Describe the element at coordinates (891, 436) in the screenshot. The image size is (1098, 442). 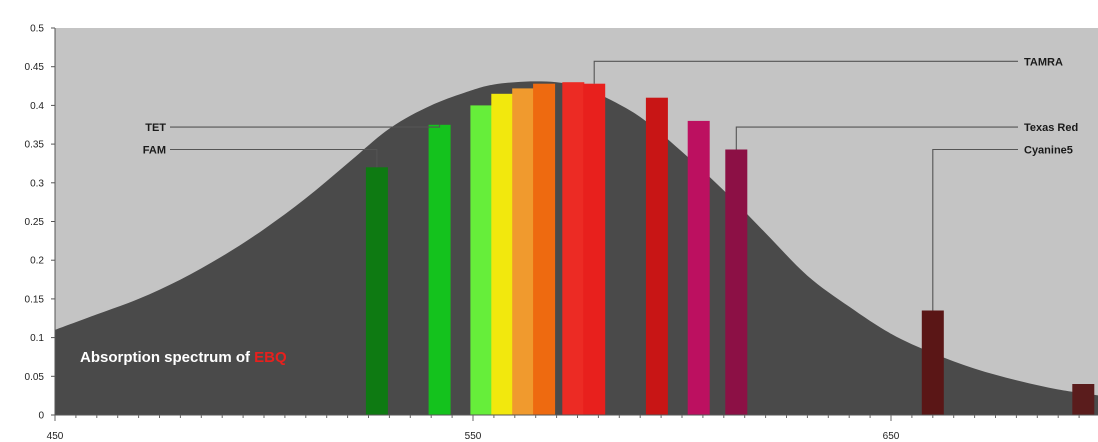
I see `x-tick-label: 650` at that location.